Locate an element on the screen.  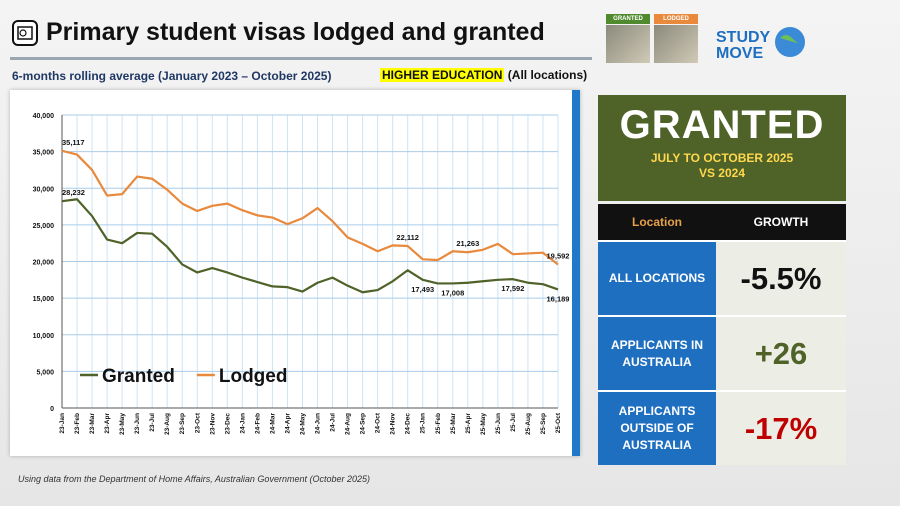
highlight: HIGHER EDUCATION (All locations) is located at coordinates (483, 75).